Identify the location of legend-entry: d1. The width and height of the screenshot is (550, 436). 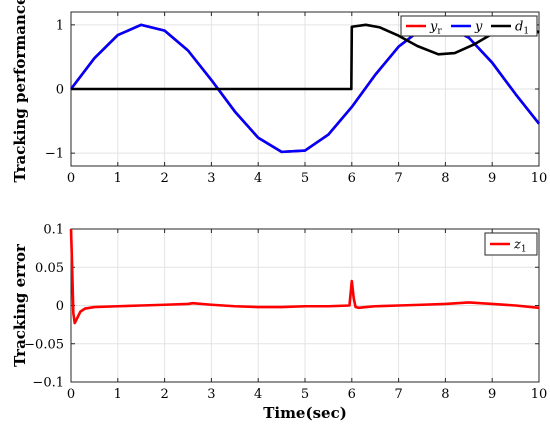
(522, 28).